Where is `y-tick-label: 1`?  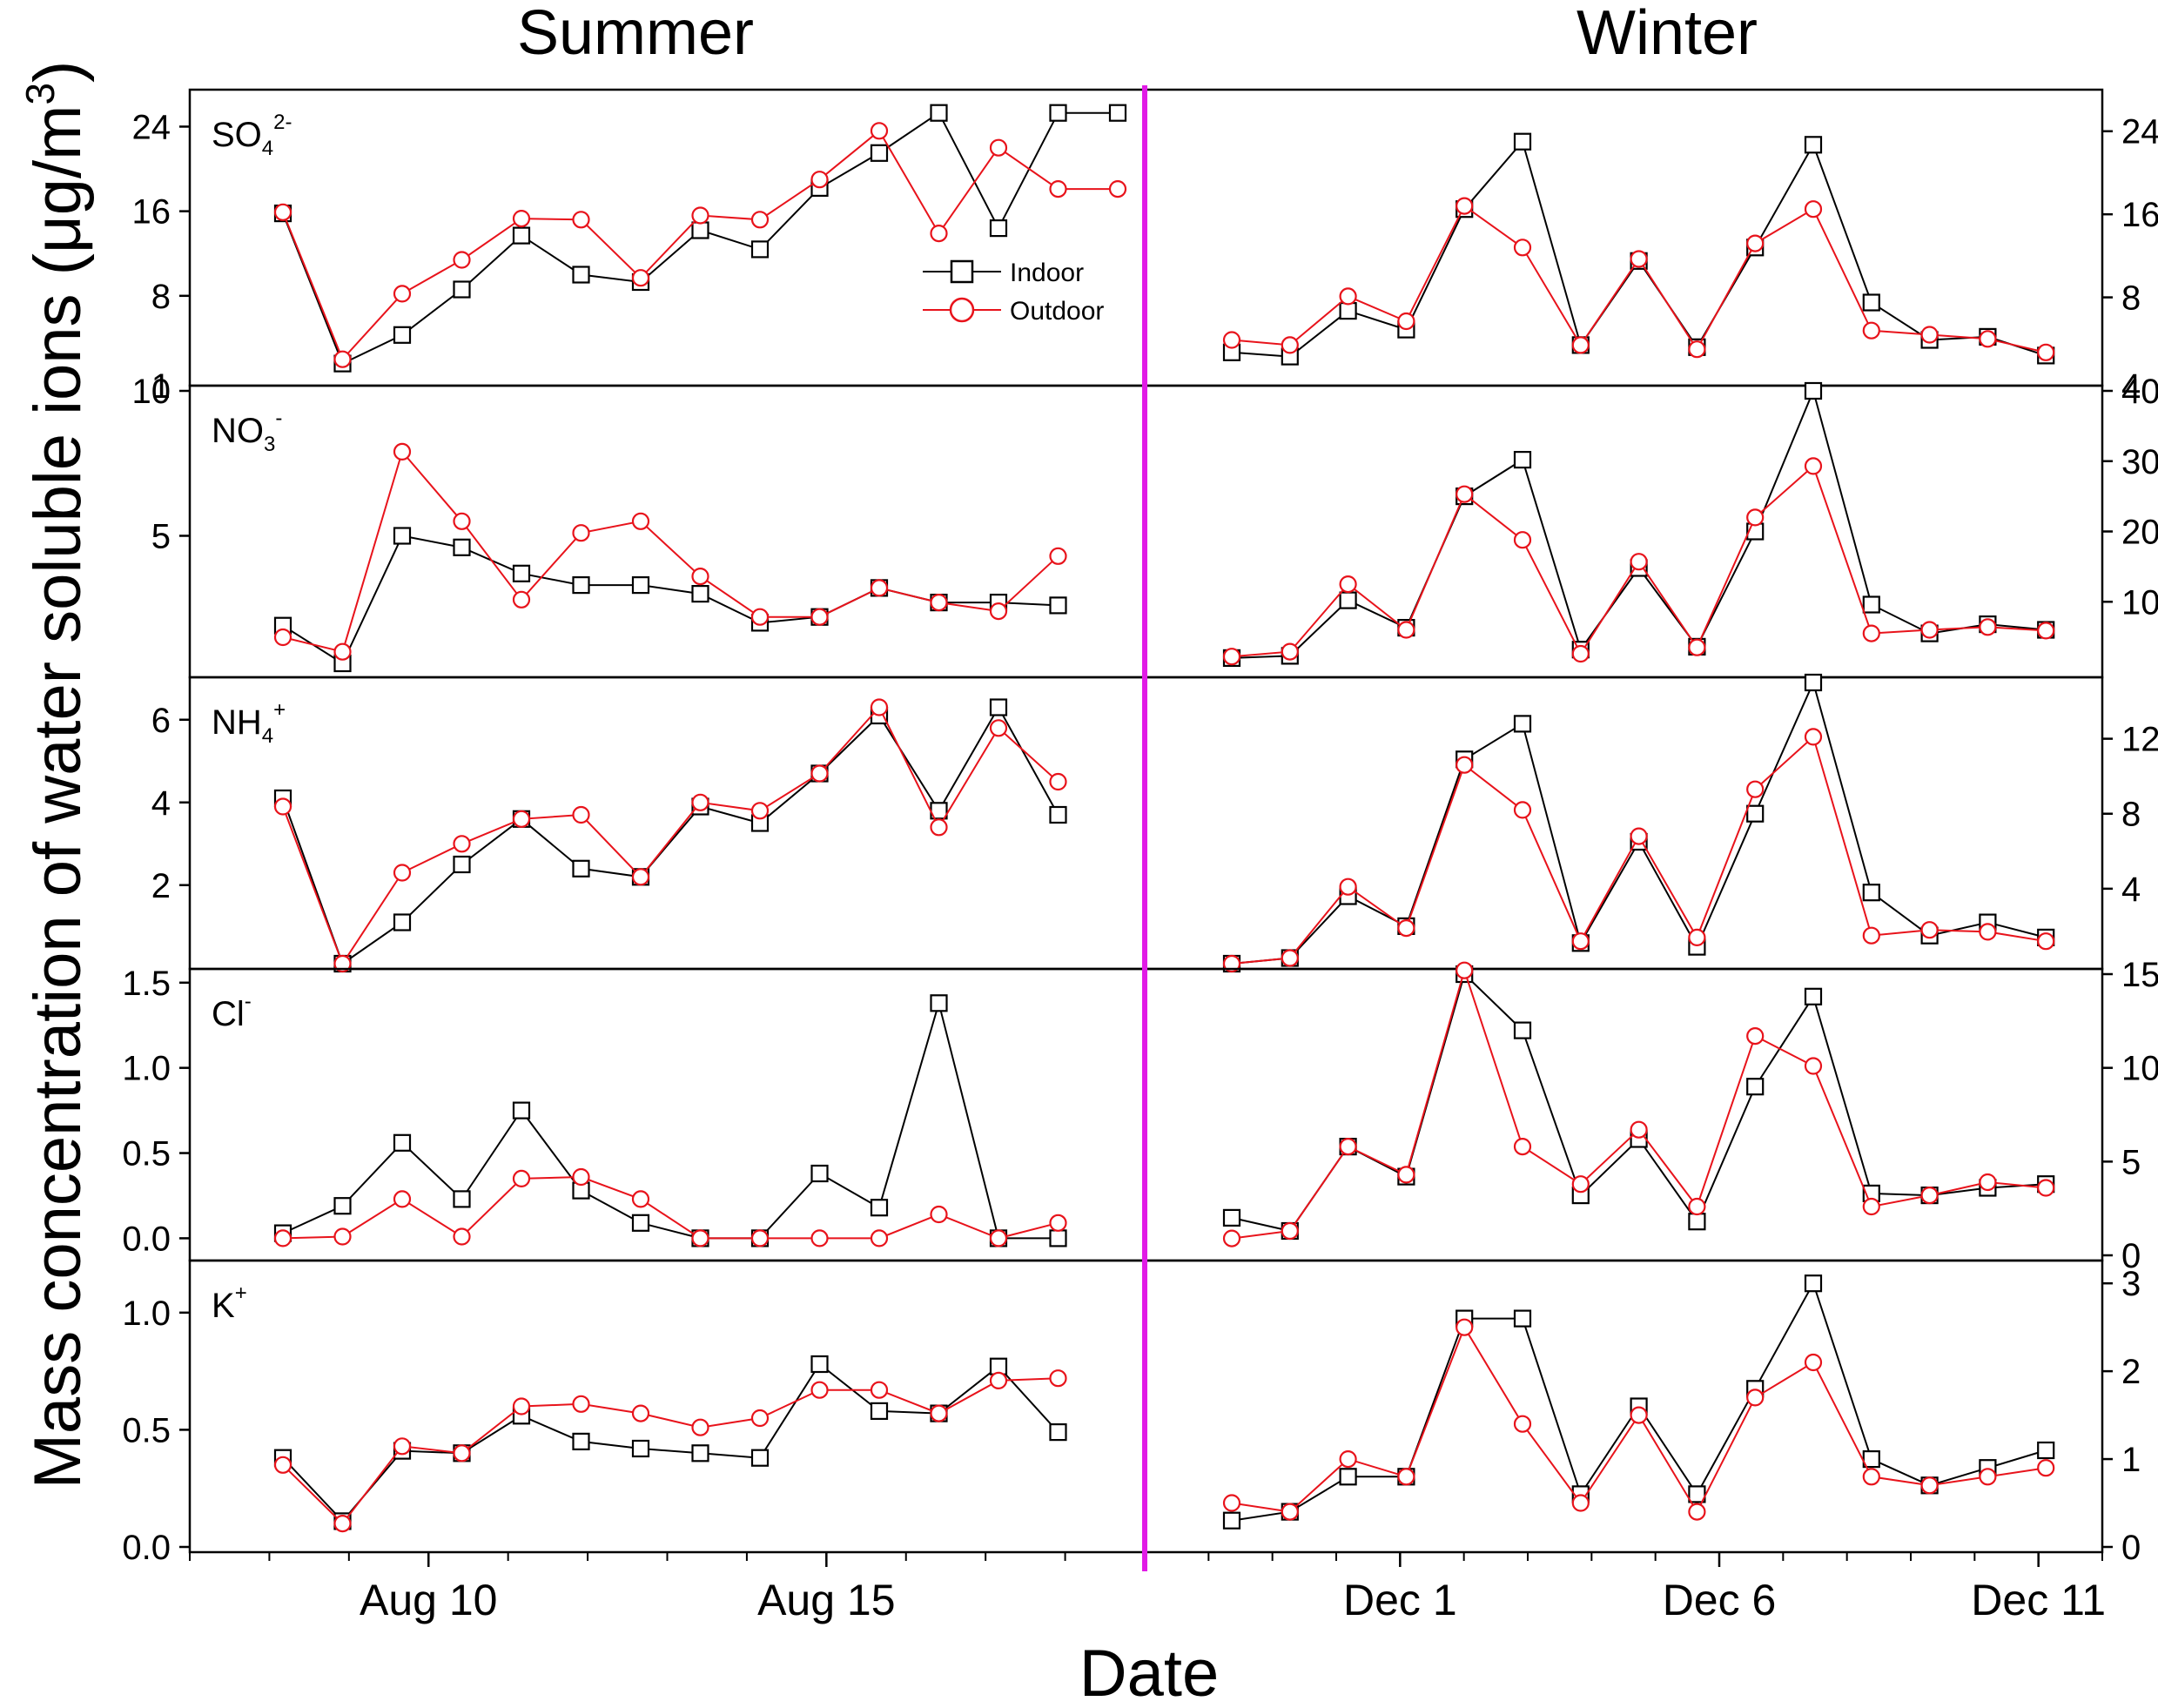
y-tick-label: 1 is located at coordinates (161, 386).